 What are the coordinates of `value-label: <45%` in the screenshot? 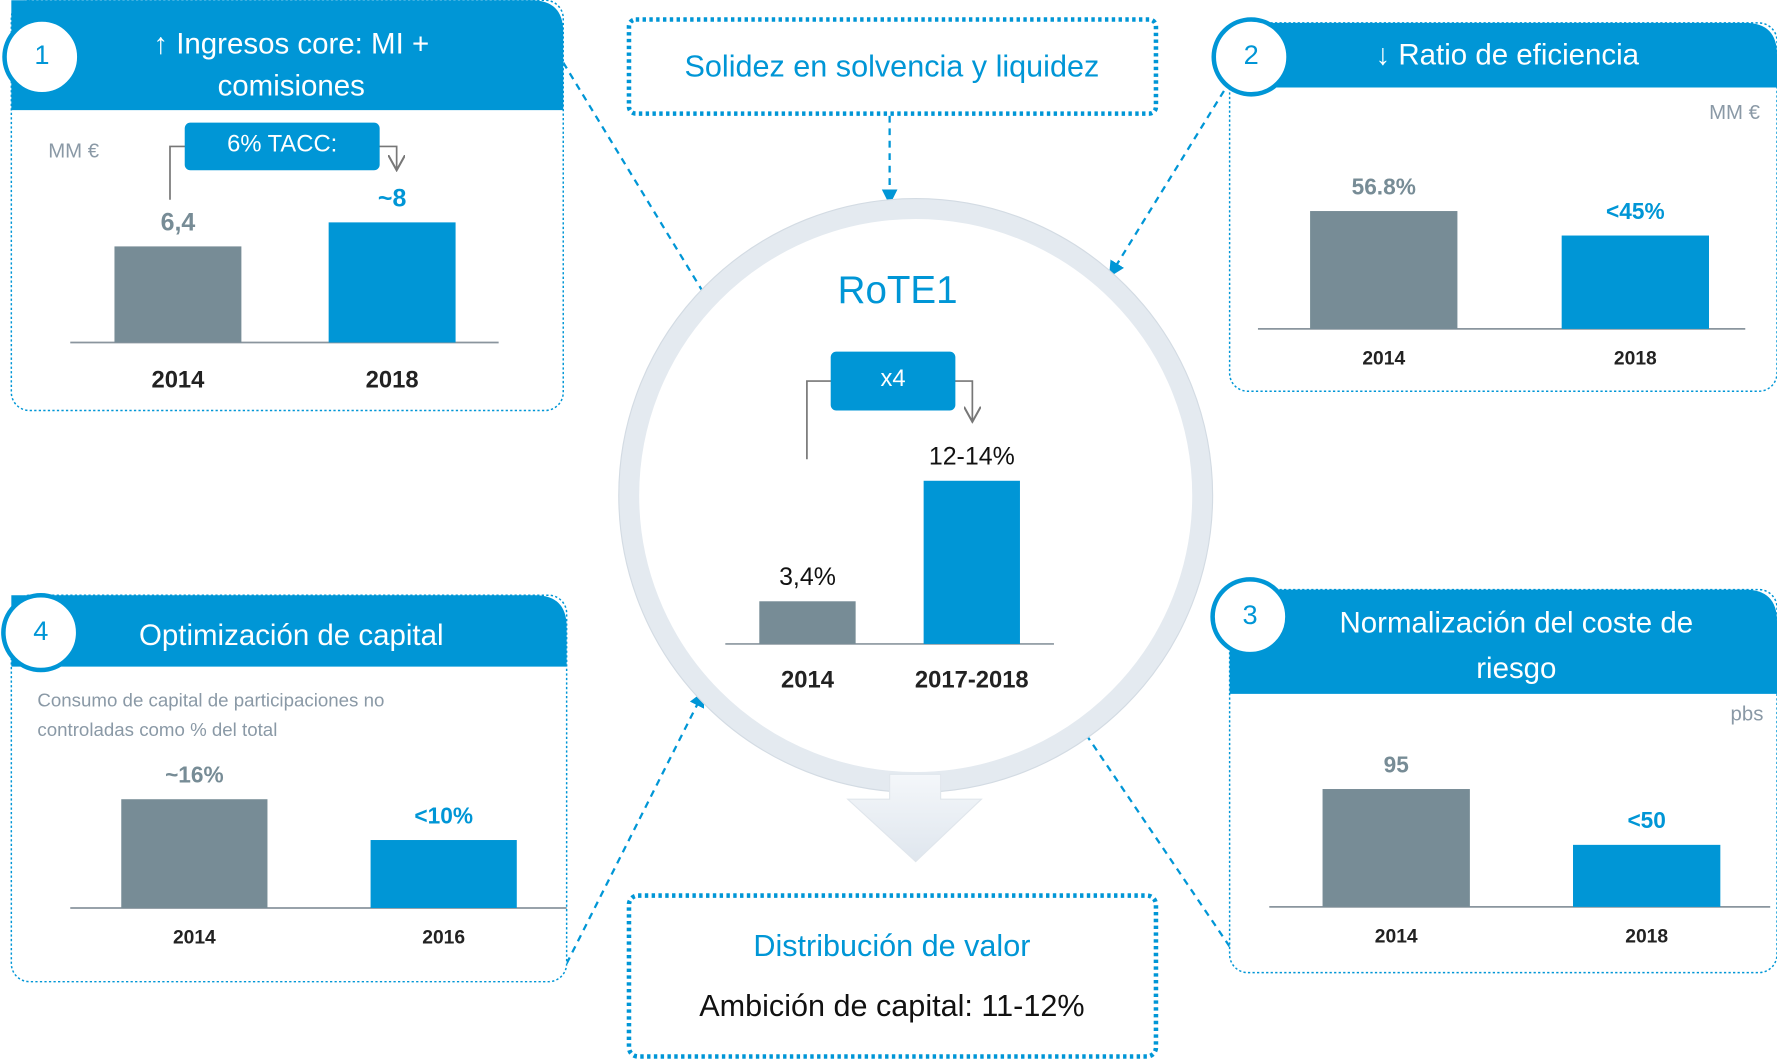 It's located at (1635, 211).